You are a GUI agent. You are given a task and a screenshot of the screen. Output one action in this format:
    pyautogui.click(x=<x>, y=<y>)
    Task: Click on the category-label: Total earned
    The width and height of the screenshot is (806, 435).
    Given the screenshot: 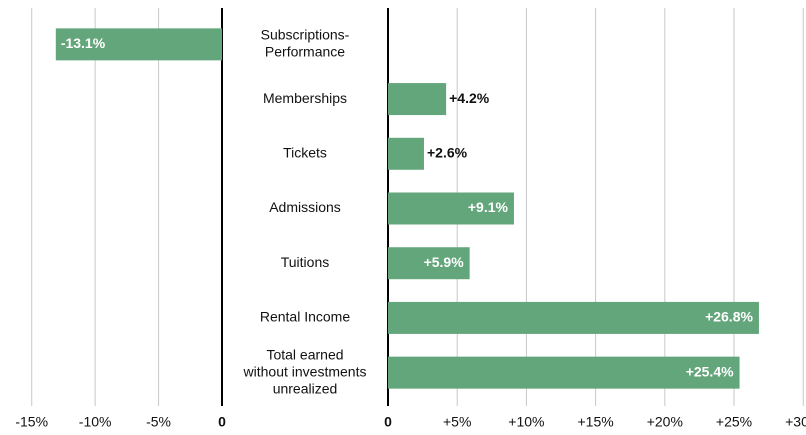 What is the action you would take?
    pyautogui.click(x=304, y=354)
    